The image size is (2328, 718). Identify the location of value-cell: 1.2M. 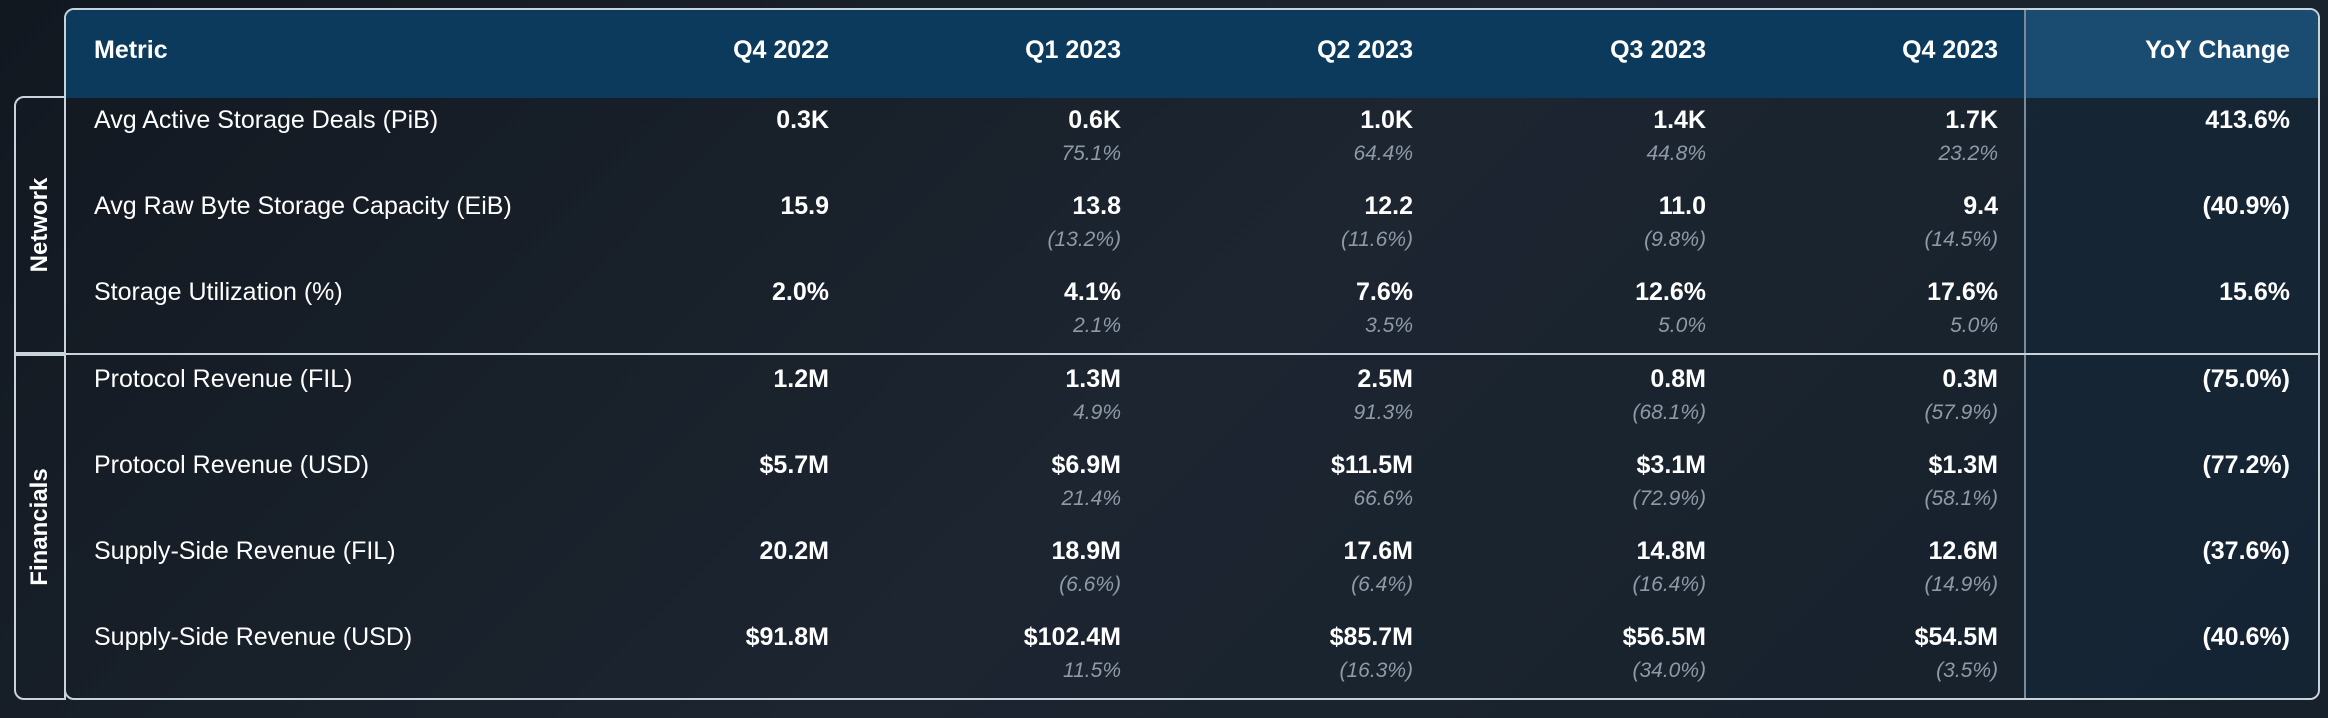
(801, 378).